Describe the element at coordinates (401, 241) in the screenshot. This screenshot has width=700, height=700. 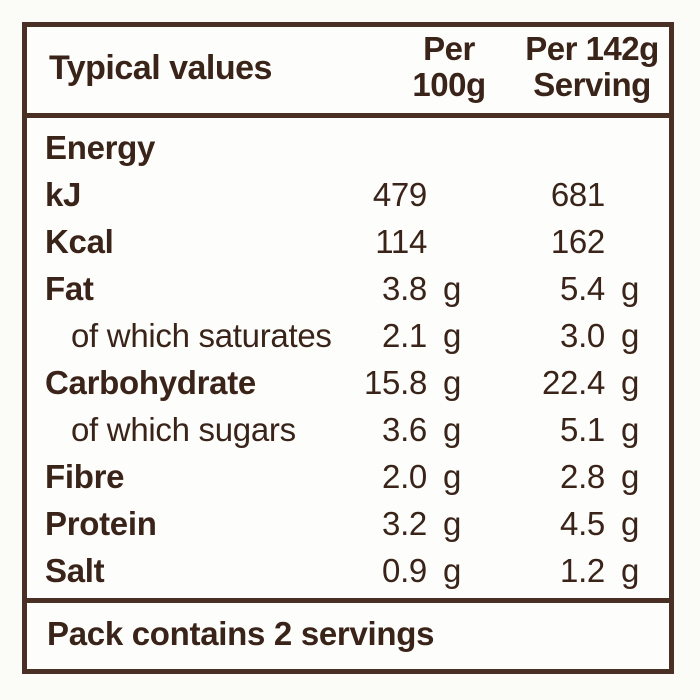
I see `value-per-100g: 114` at that location.